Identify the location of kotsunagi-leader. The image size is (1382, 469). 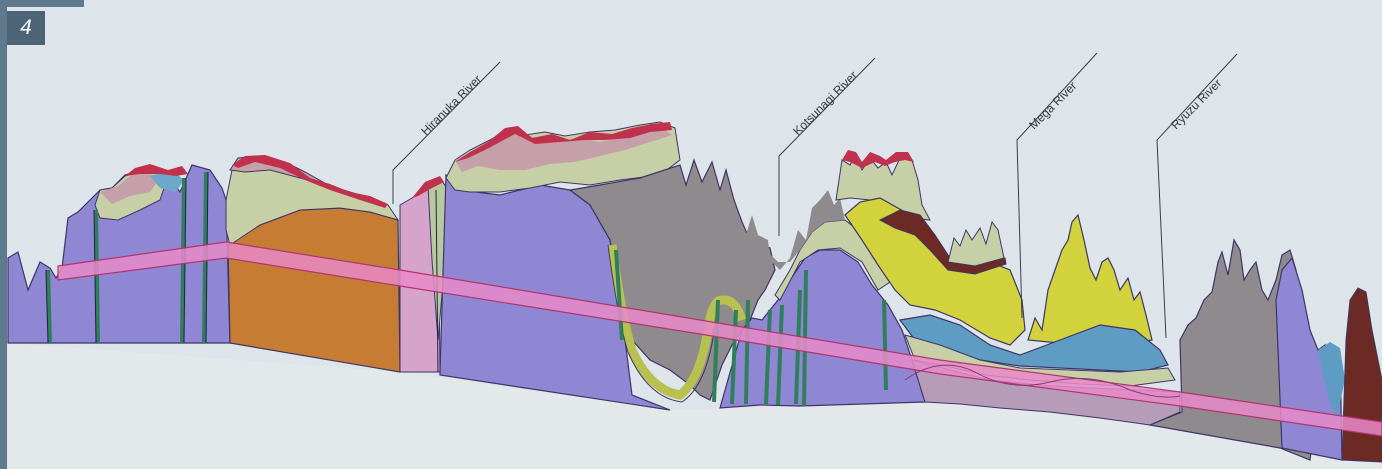
(827, 146).